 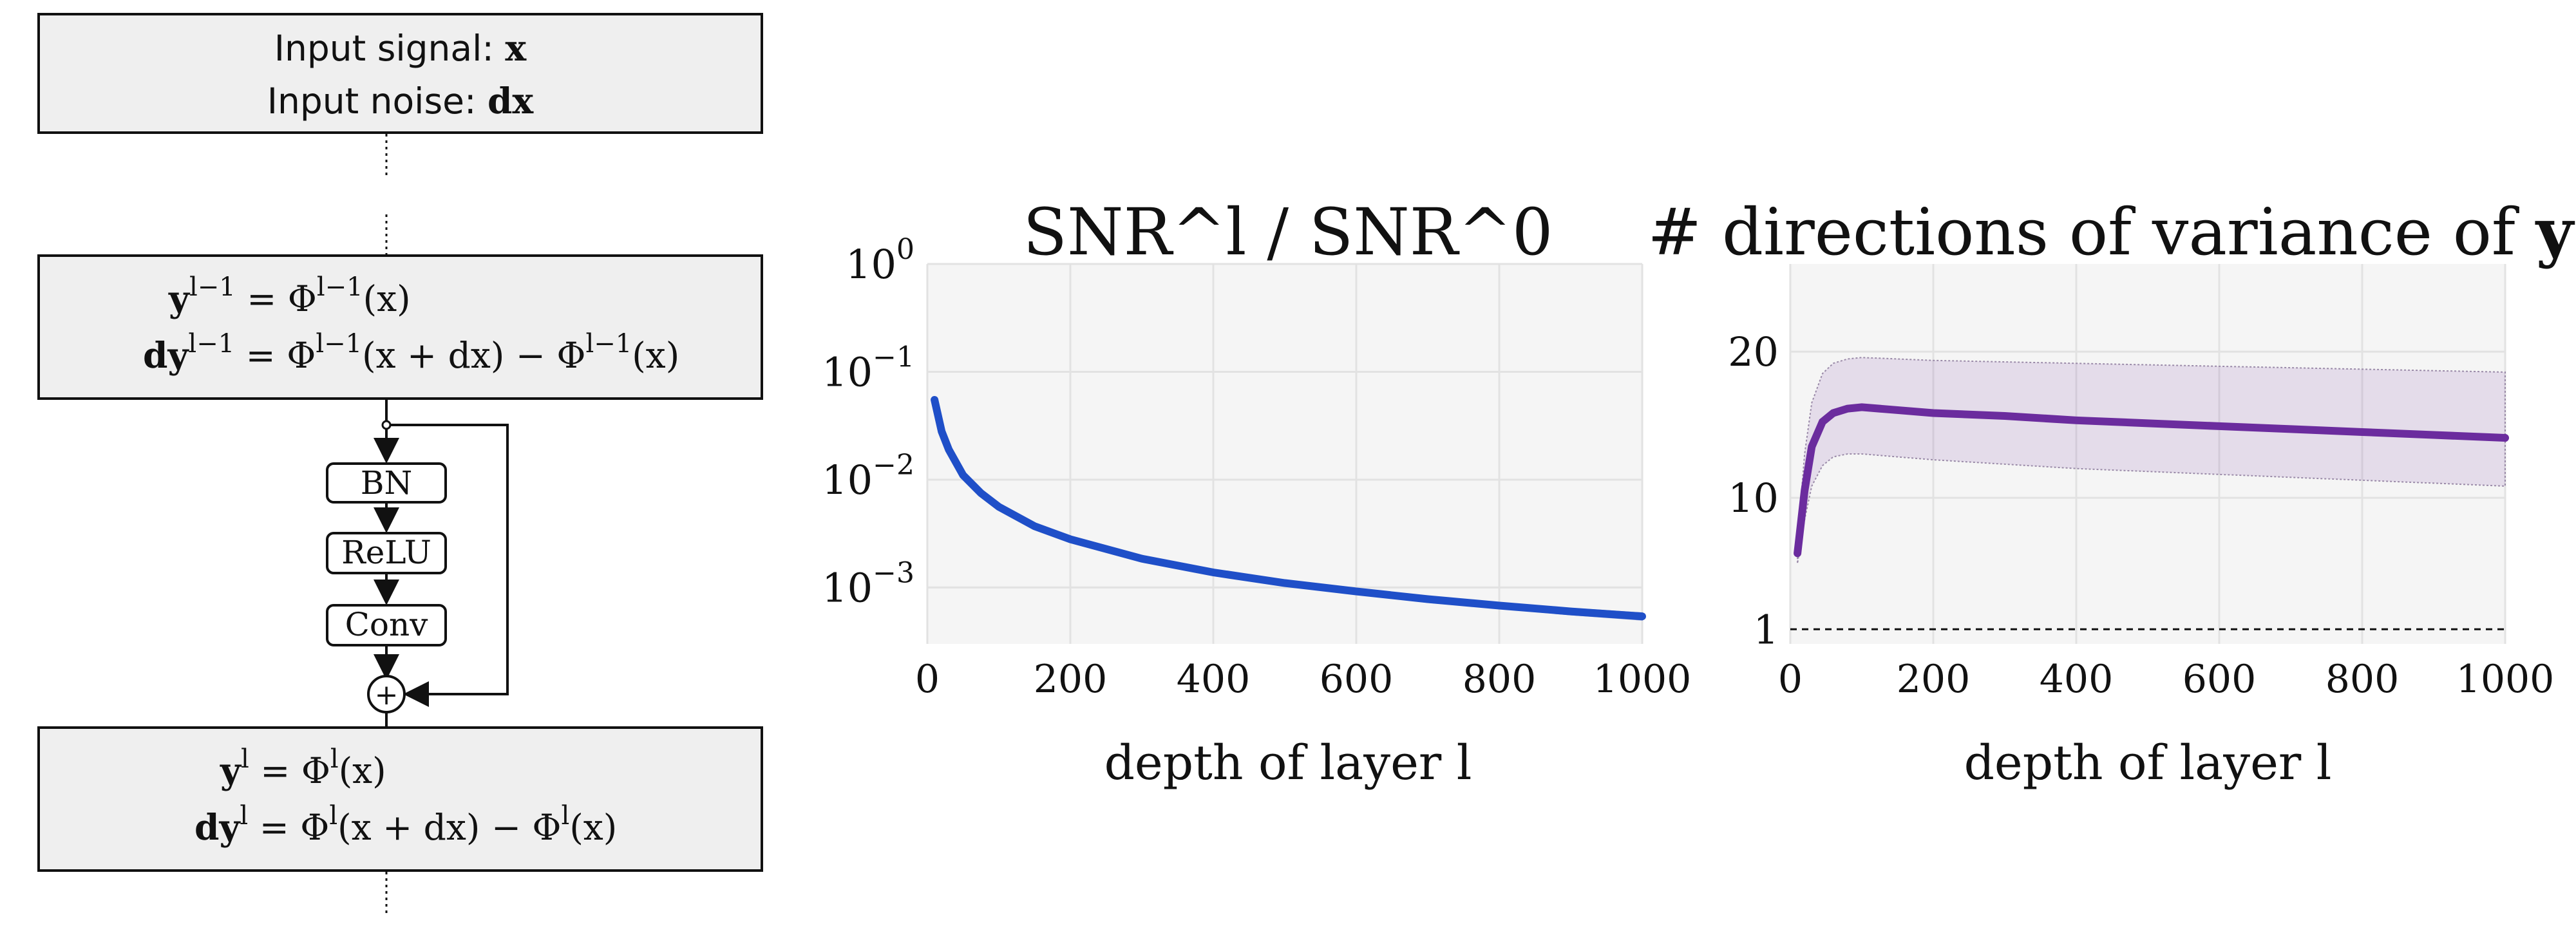 I want to click on snr-chart-title: SNR^l / SNR^0, so click(x=1288, y=232).